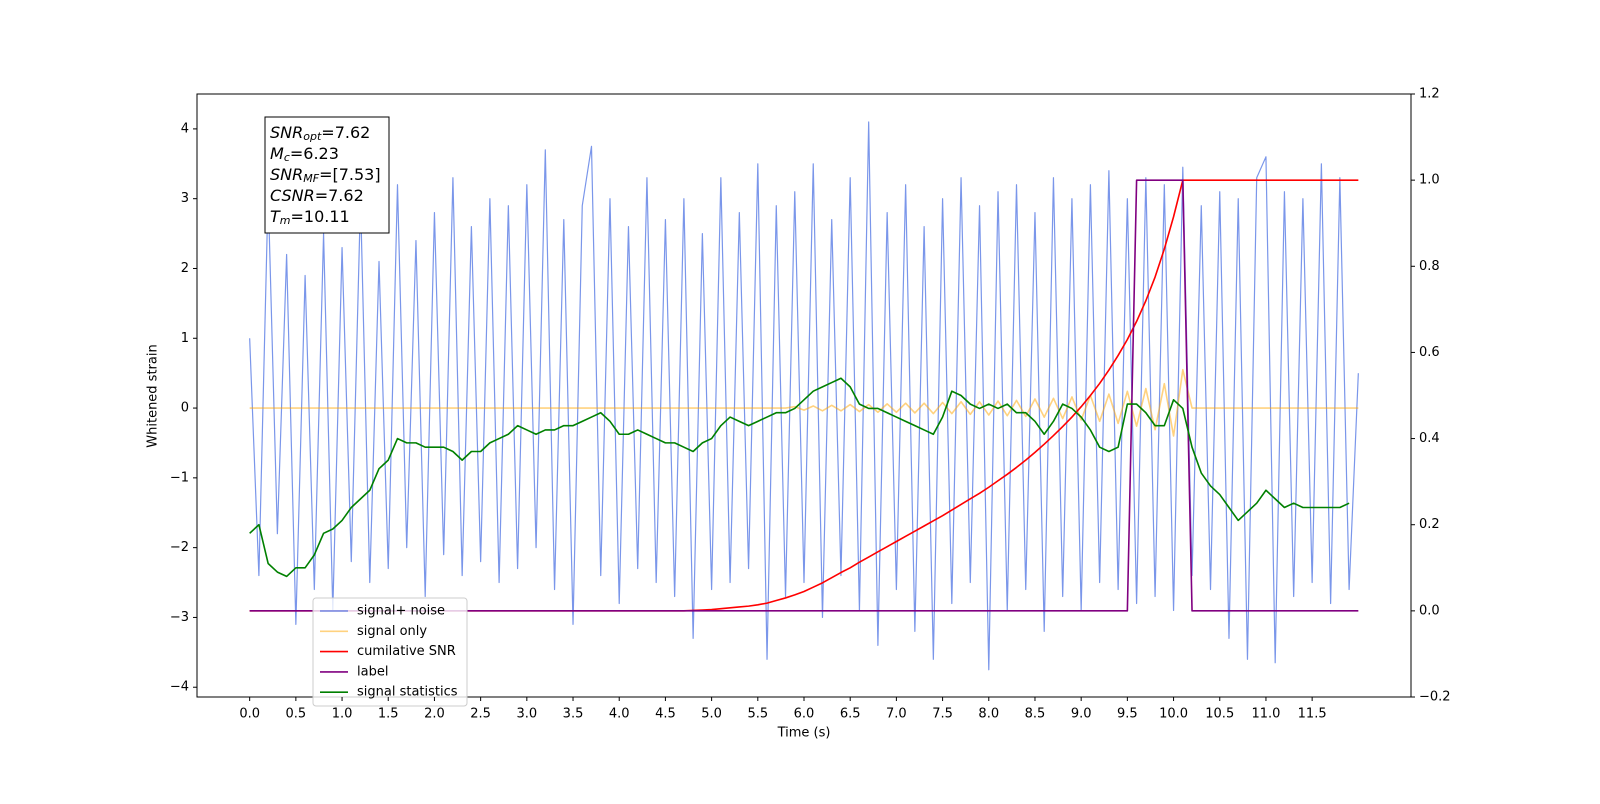 This screenshot has width=1600, height=804. What do you see at coordinates (942, 714) in the screenshot?
I see `x-tick-label: 7.5` at bounding box center [942, 714].